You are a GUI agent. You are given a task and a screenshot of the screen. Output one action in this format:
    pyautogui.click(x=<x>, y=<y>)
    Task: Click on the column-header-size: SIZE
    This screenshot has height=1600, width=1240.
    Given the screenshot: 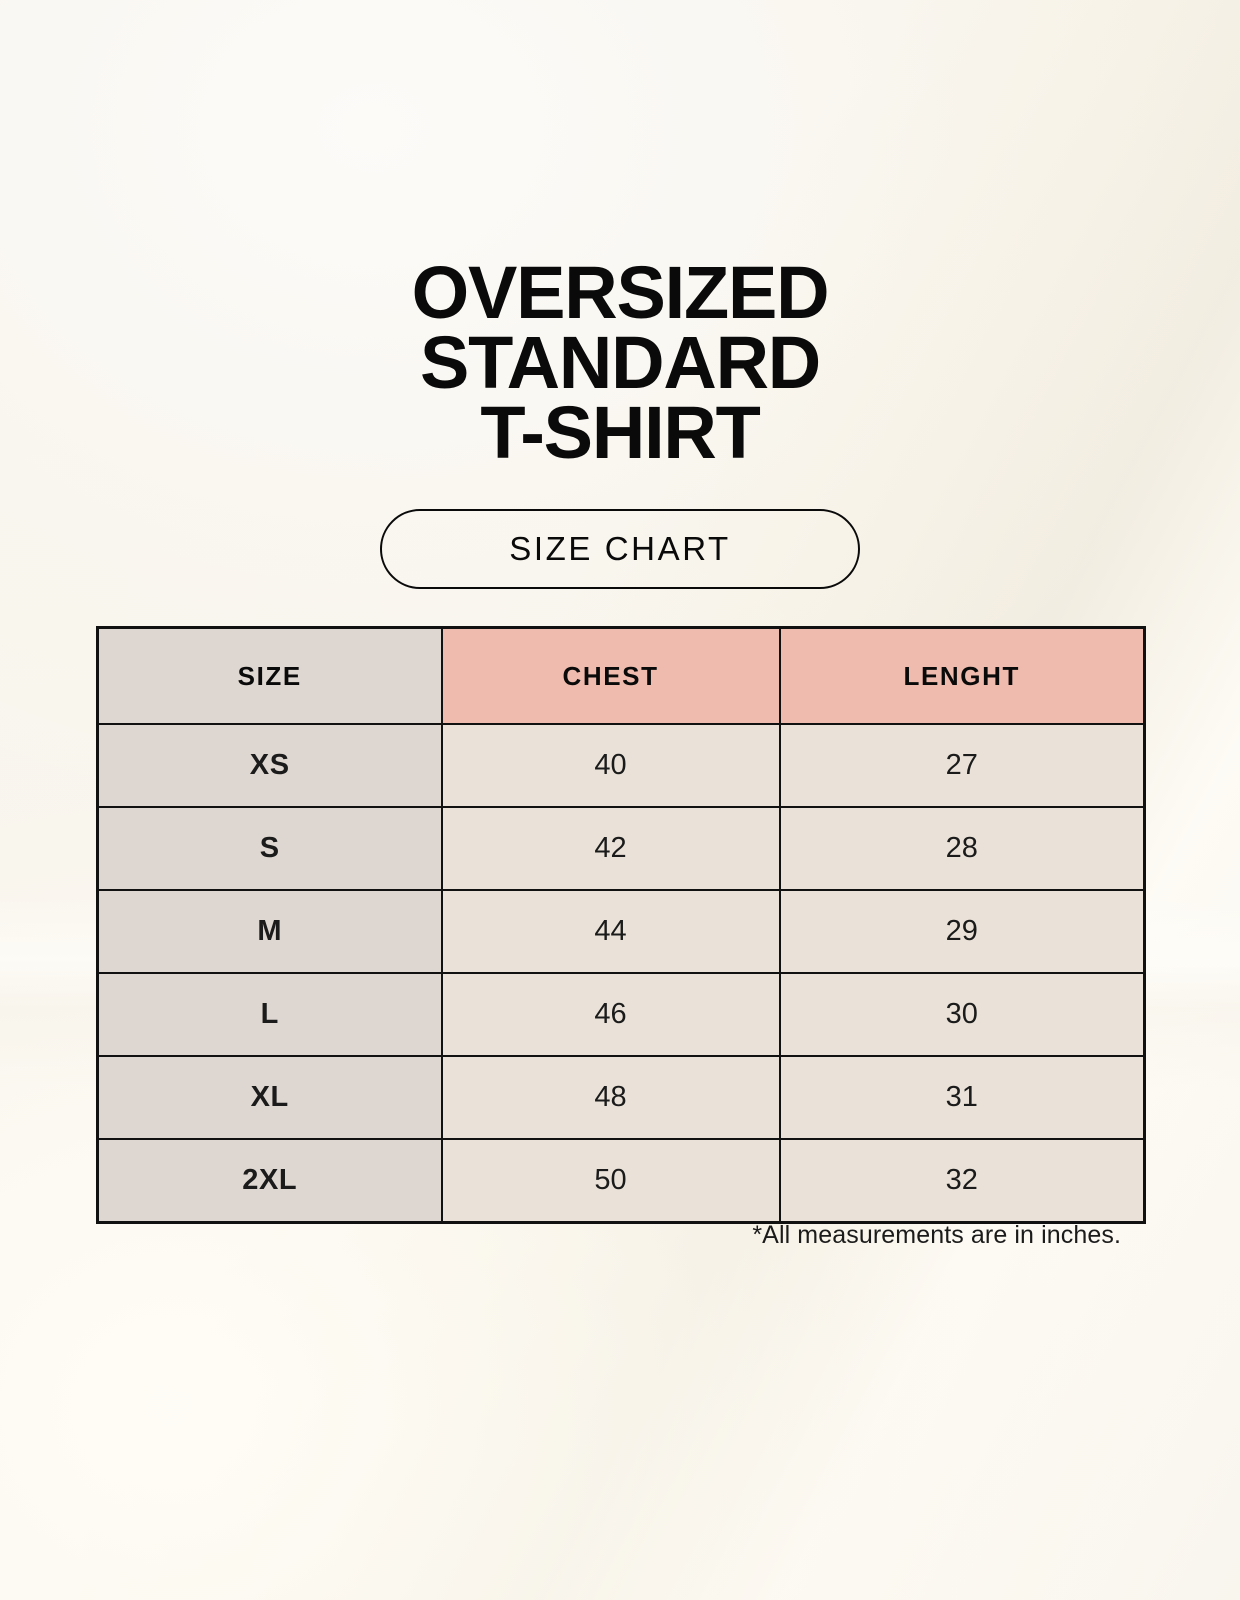 What is the action you would take?
    pyautogui.click(x=269, y=675)
    